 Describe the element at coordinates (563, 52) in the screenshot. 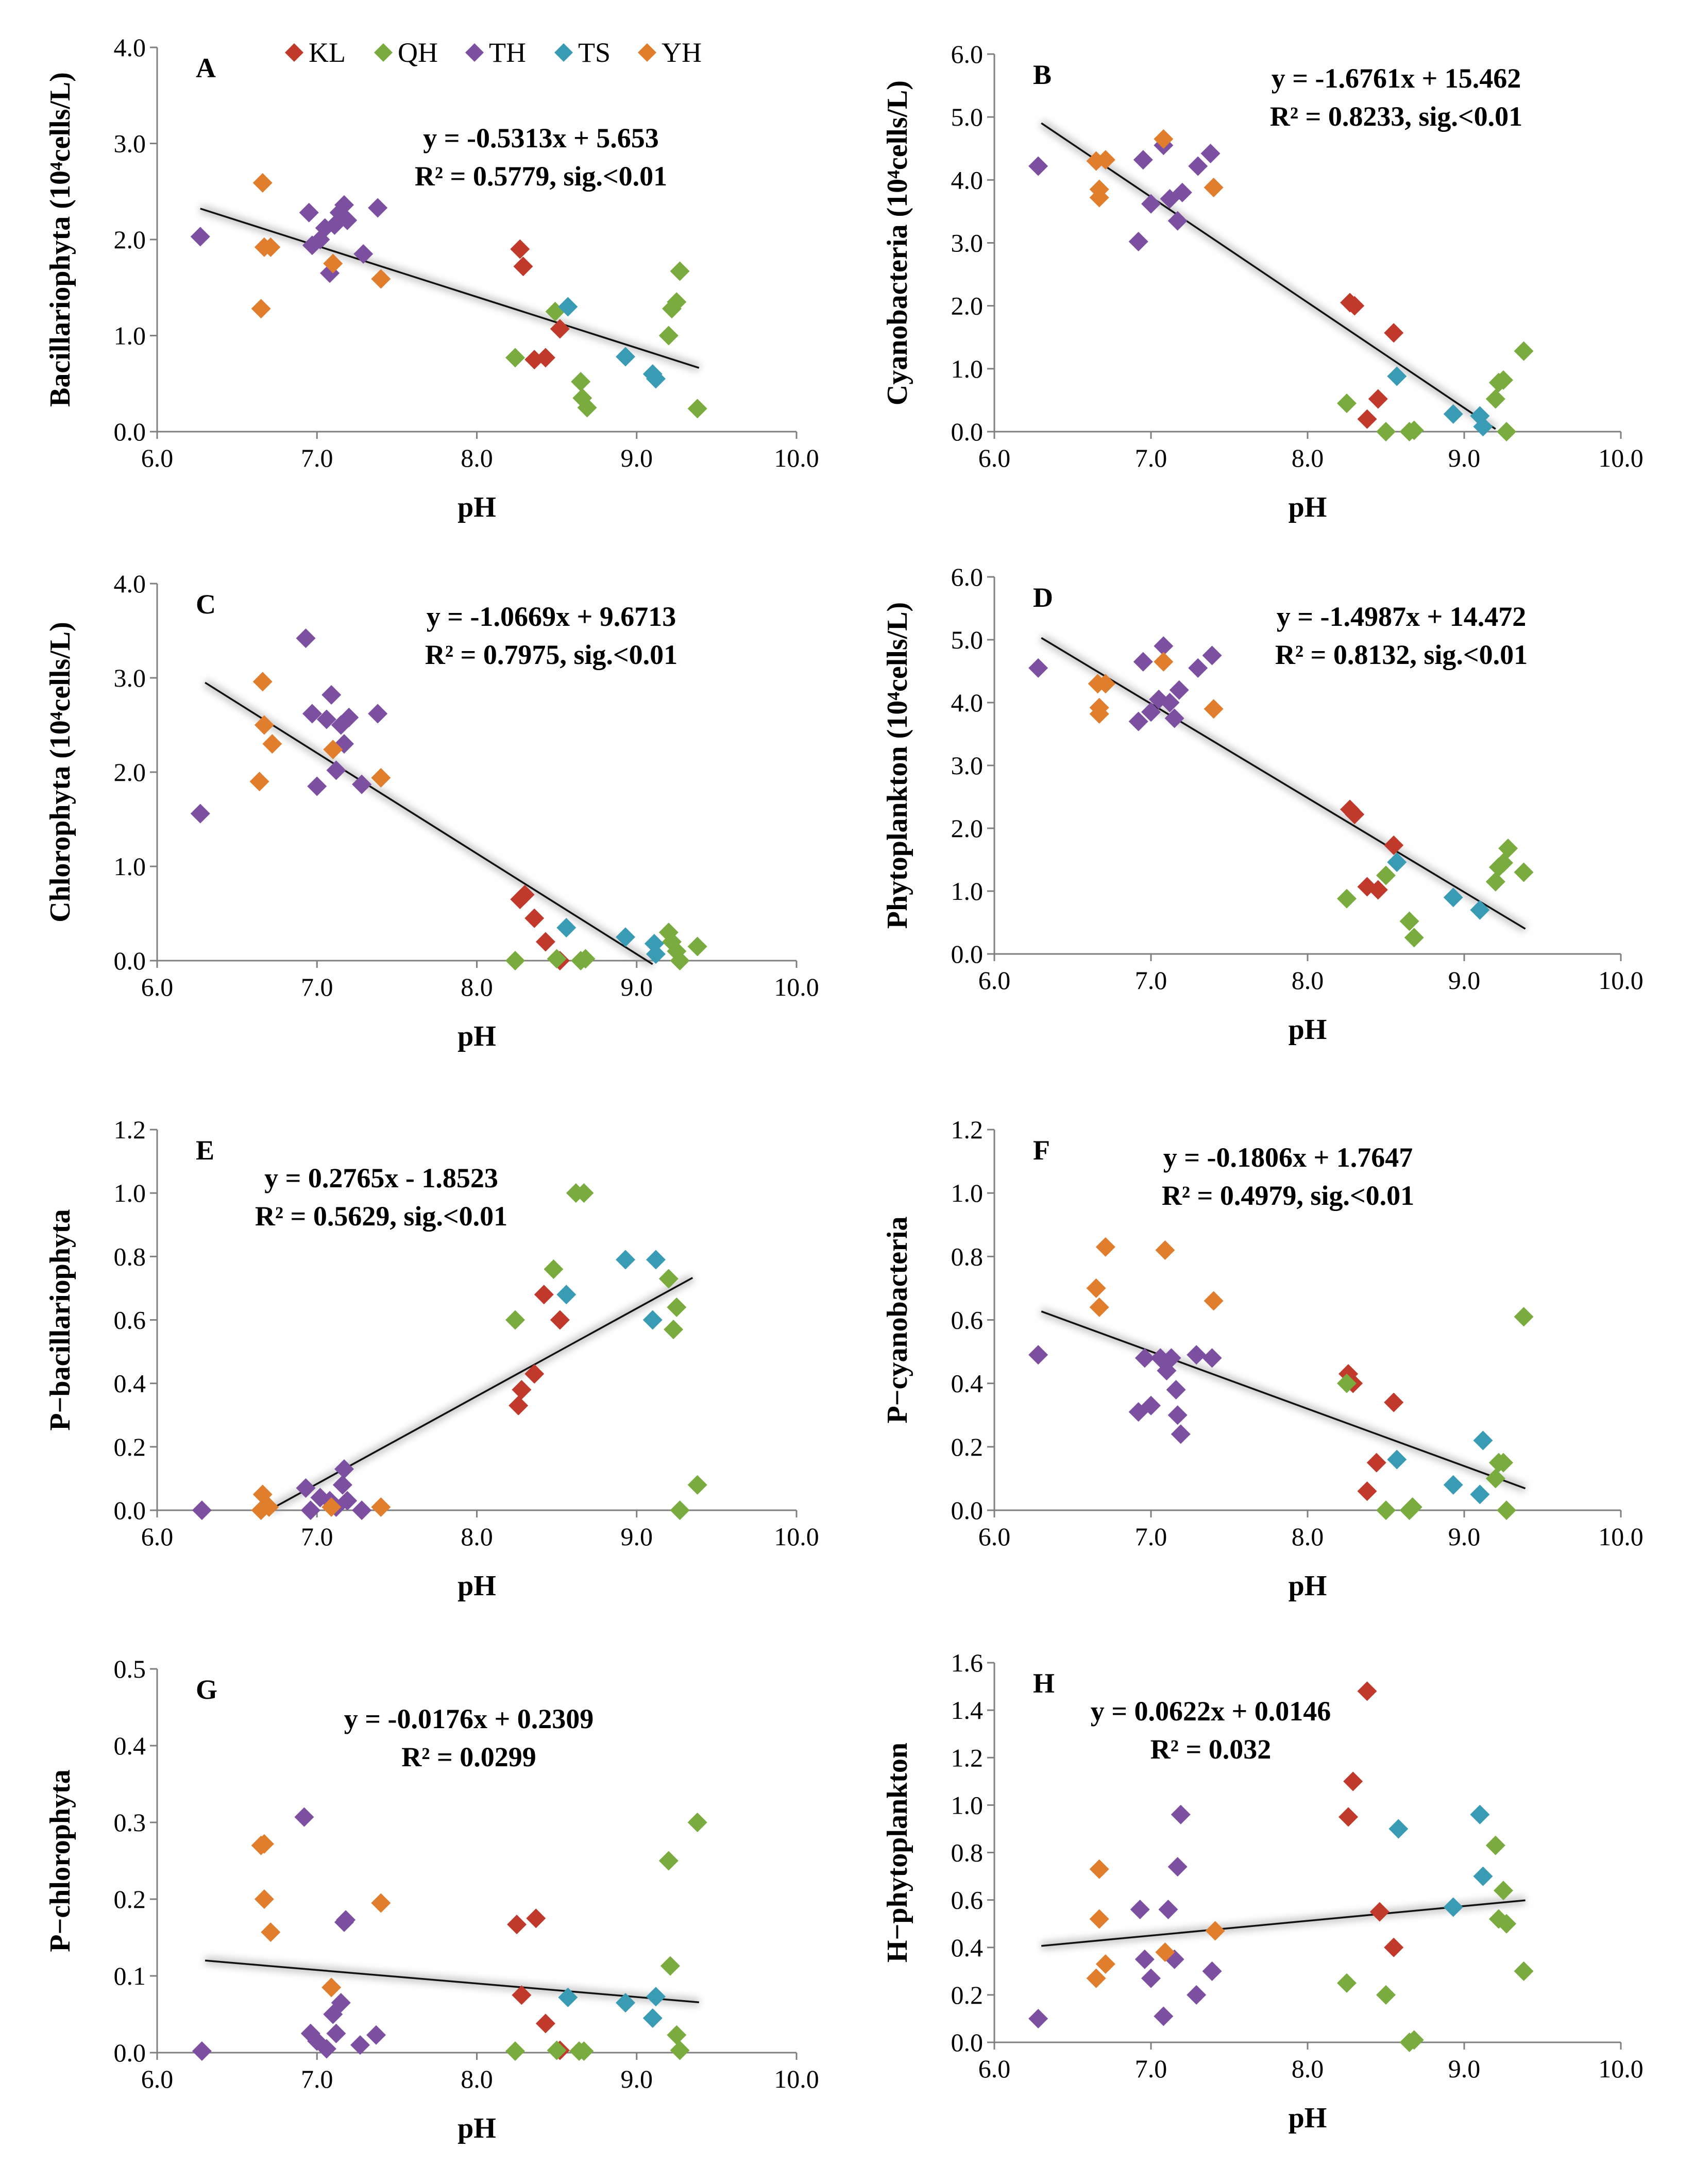

I see `legend-marker` at that location.